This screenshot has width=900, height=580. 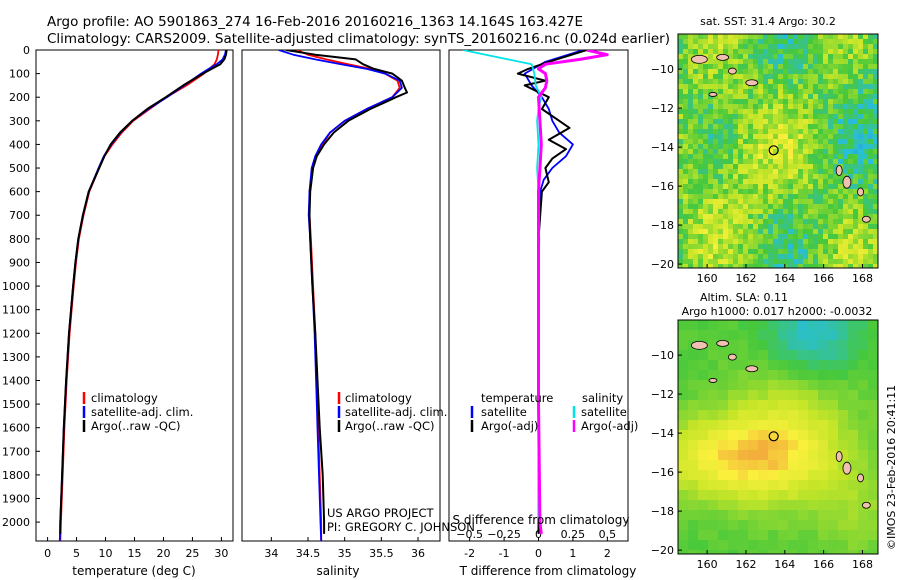 What do you see at coordinates (662, 108) in the screenshot?
I see `map-y-tick-label: −12` at bounding box center [662, 108].